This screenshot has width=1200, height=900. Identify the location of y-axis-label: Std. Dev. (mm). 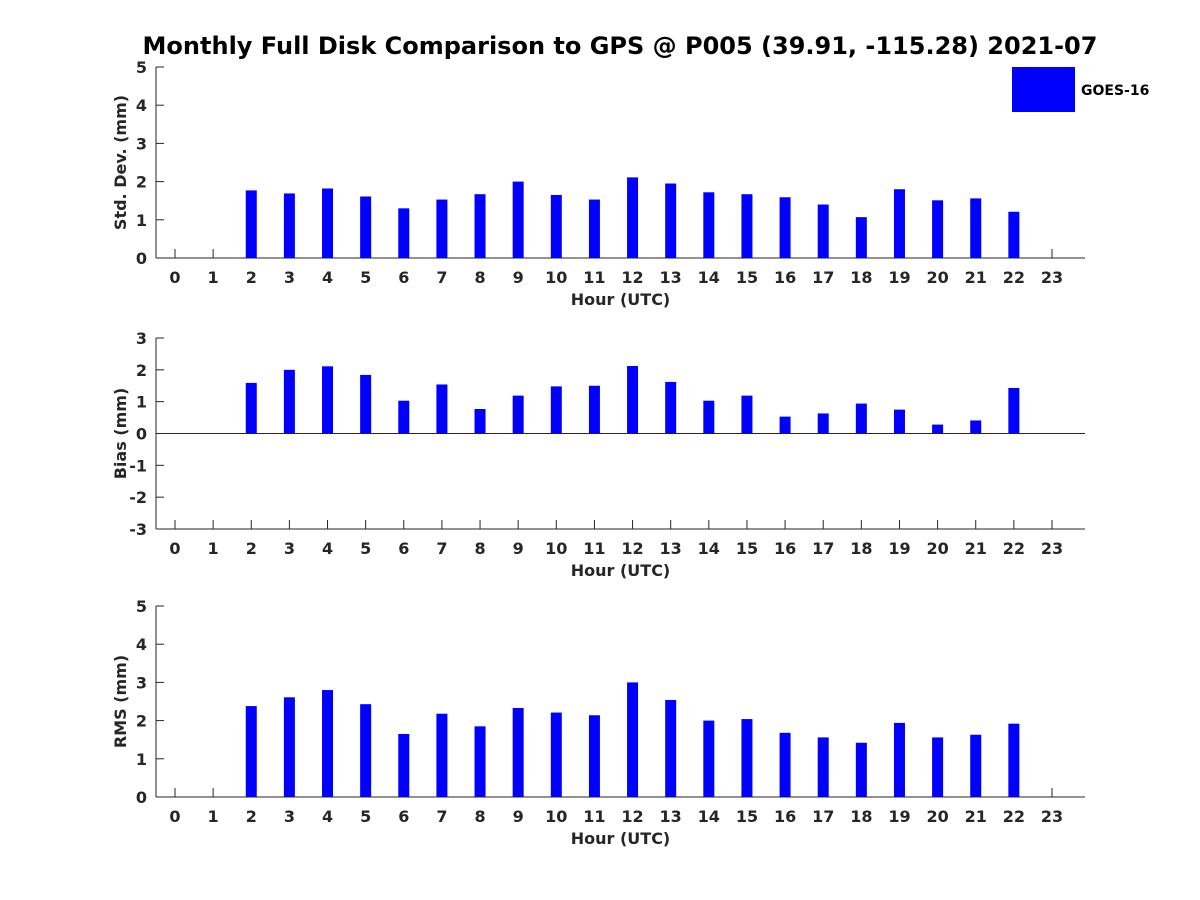
(120, 162).